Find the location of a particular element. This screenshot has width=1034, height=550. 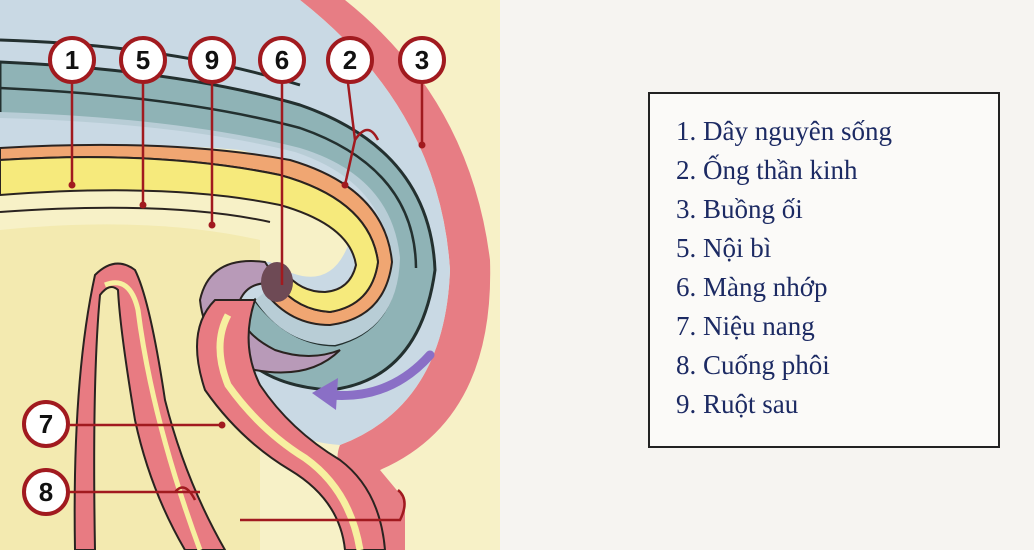

legend-item-7: 7. Niệu nang is located at coordinates (745, 326).